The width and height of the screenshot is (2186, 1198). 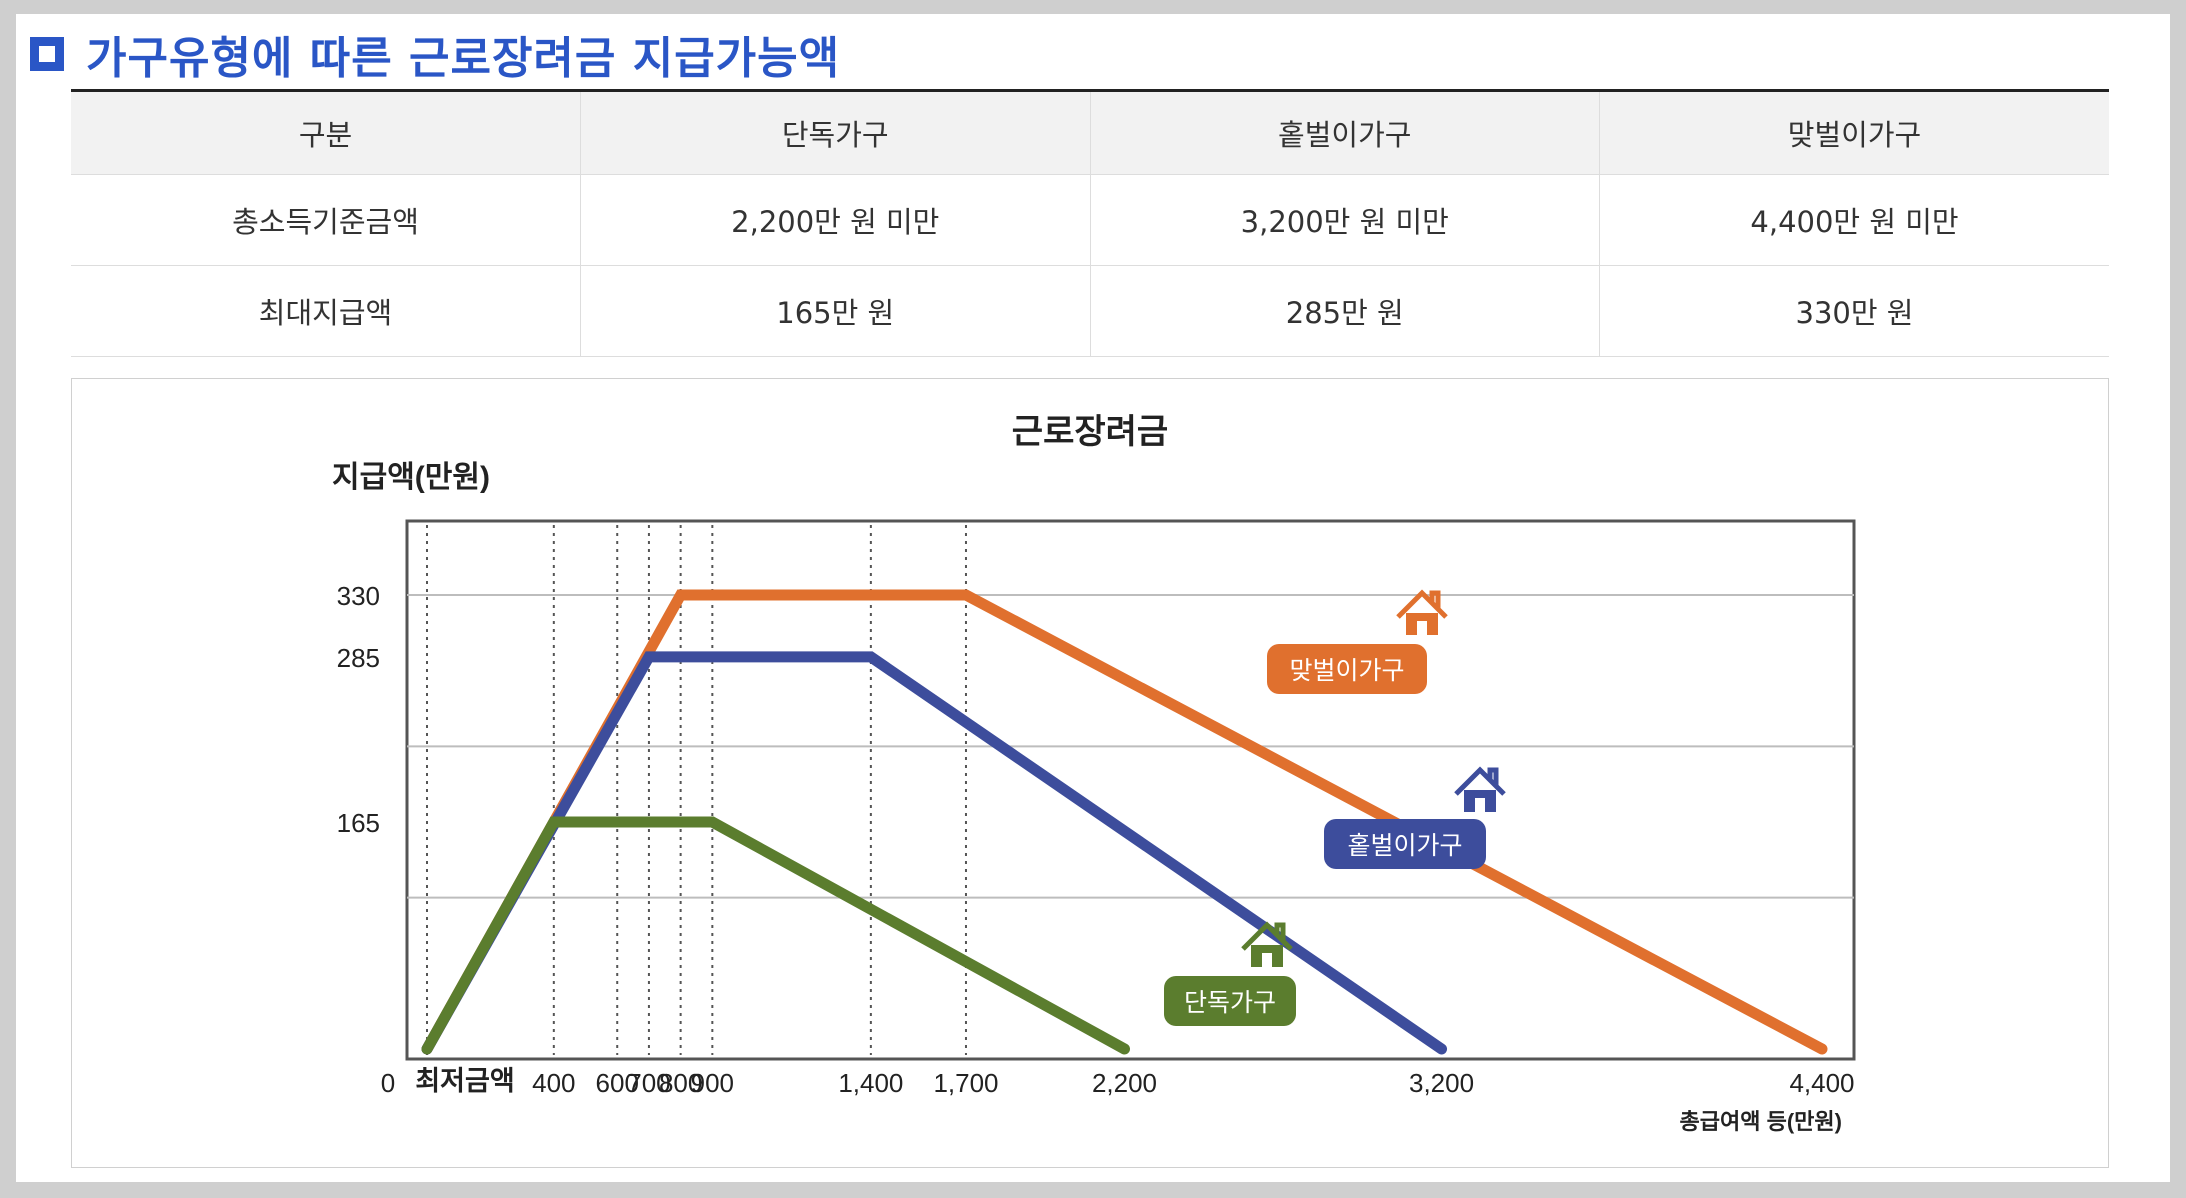 I want to click on y-tick-label: 330, so click(x=358, y=596).